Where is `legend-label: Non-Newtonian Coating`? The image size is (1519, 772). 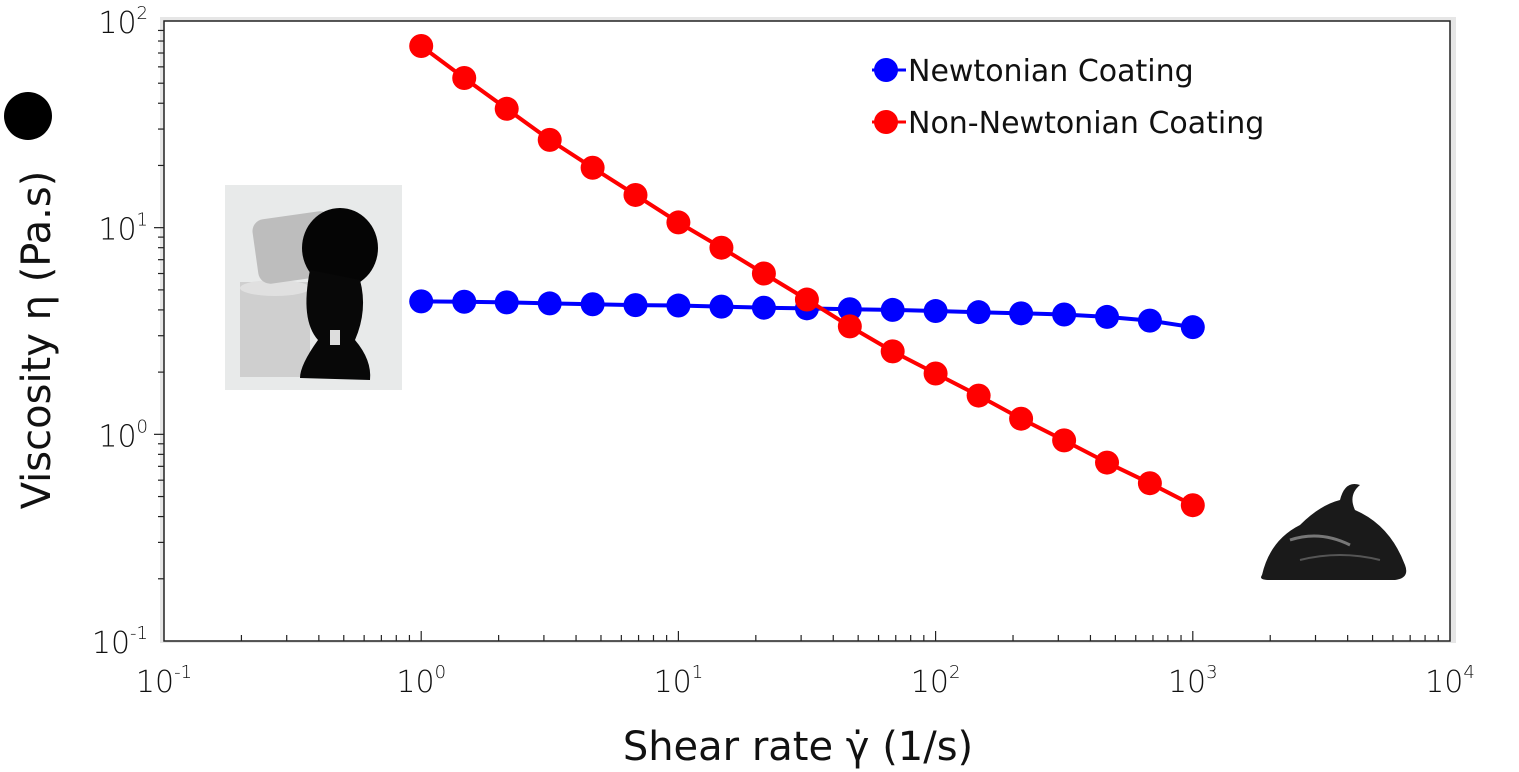 legend-label: Non-Newtonian Coating is located at coordinates (1086, 123).